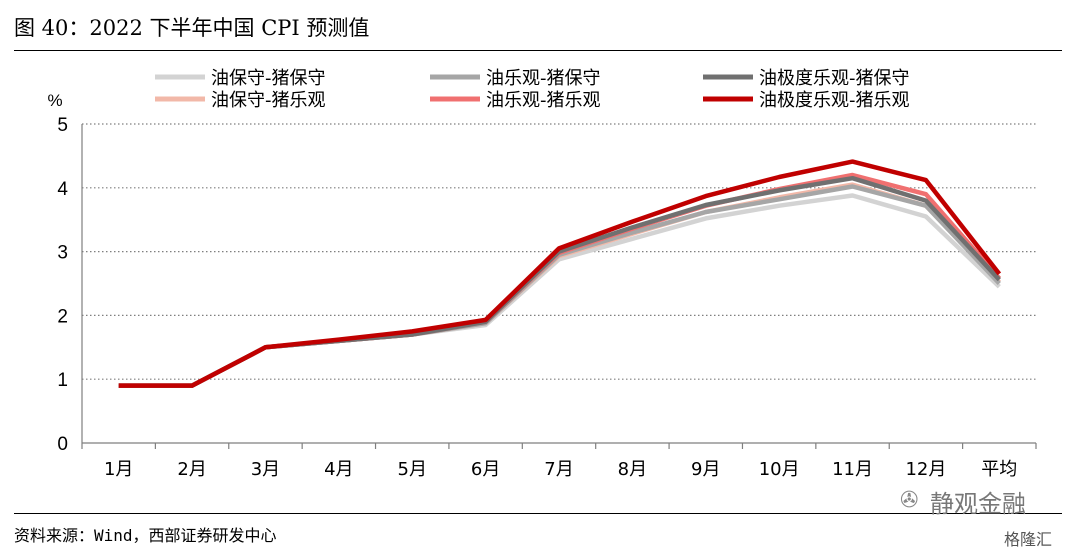 The height and width of the screenshot is (552, 1080). I want to click on y-tick-label: 4, so click(62, 189).